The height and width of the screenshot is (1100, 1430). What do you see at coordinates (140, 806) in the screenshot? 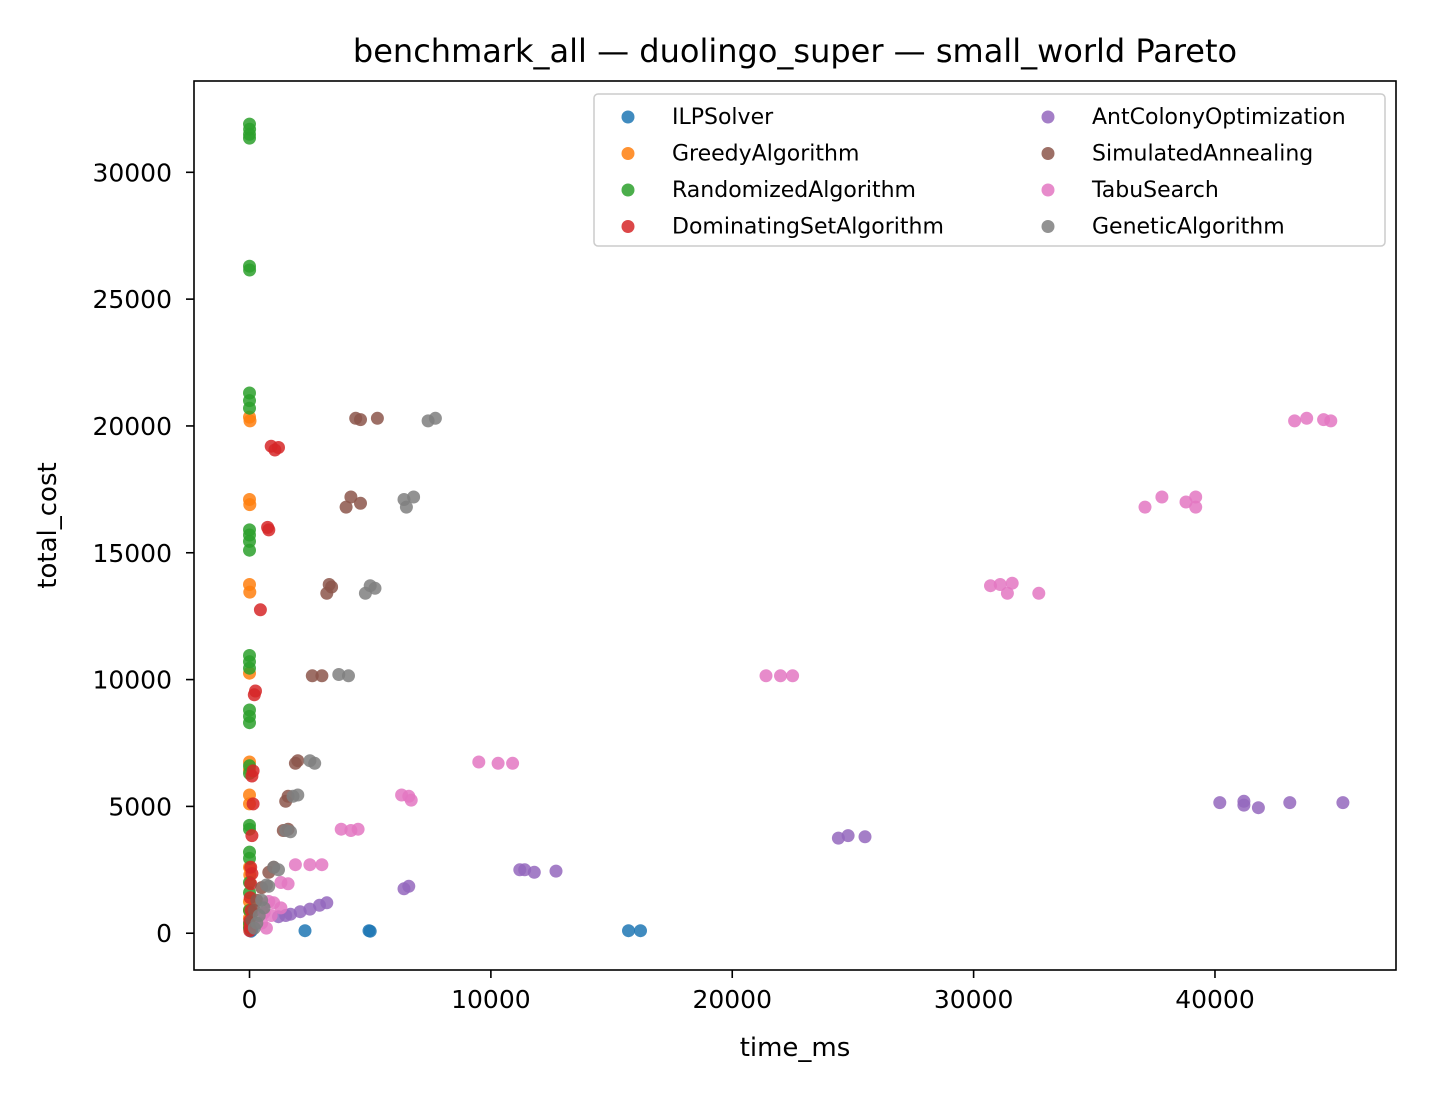
I see `y-tick-label: 5000` at bounding box center [140, 806].